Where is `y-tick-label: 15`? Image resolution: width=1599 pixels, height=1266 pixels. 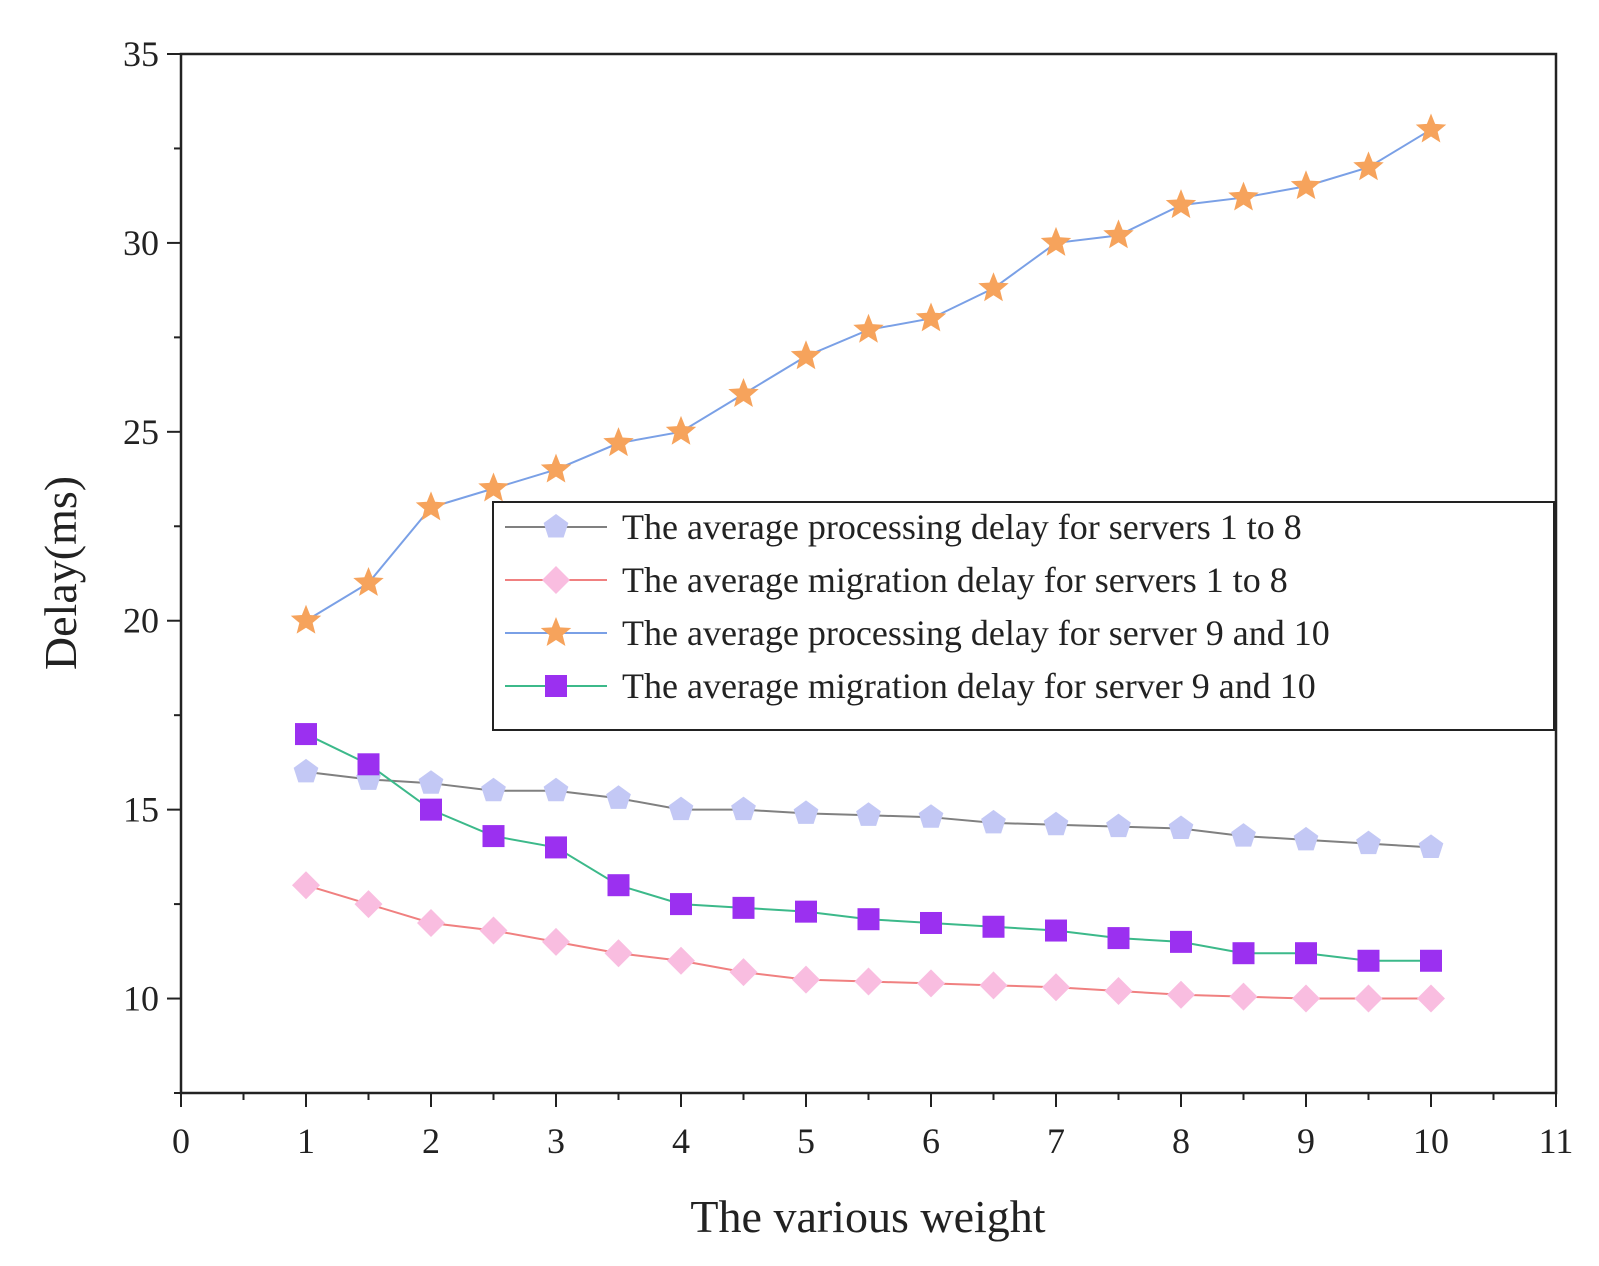
y-tick-label: 15 is located at coordinates (141, 810).